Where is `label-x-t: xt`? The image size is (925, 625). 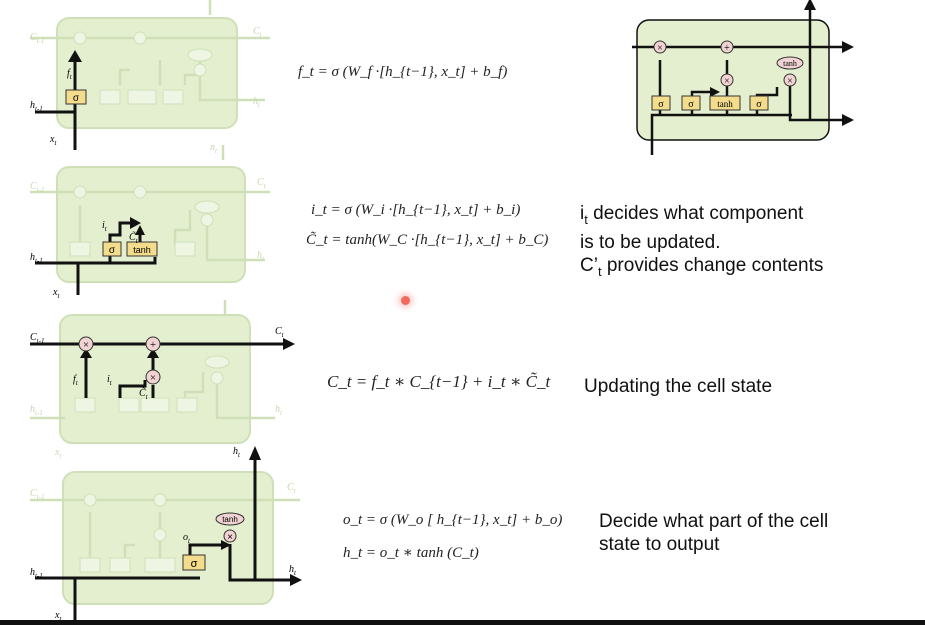
label-x-t: xt is located at coordinates (53, 140).